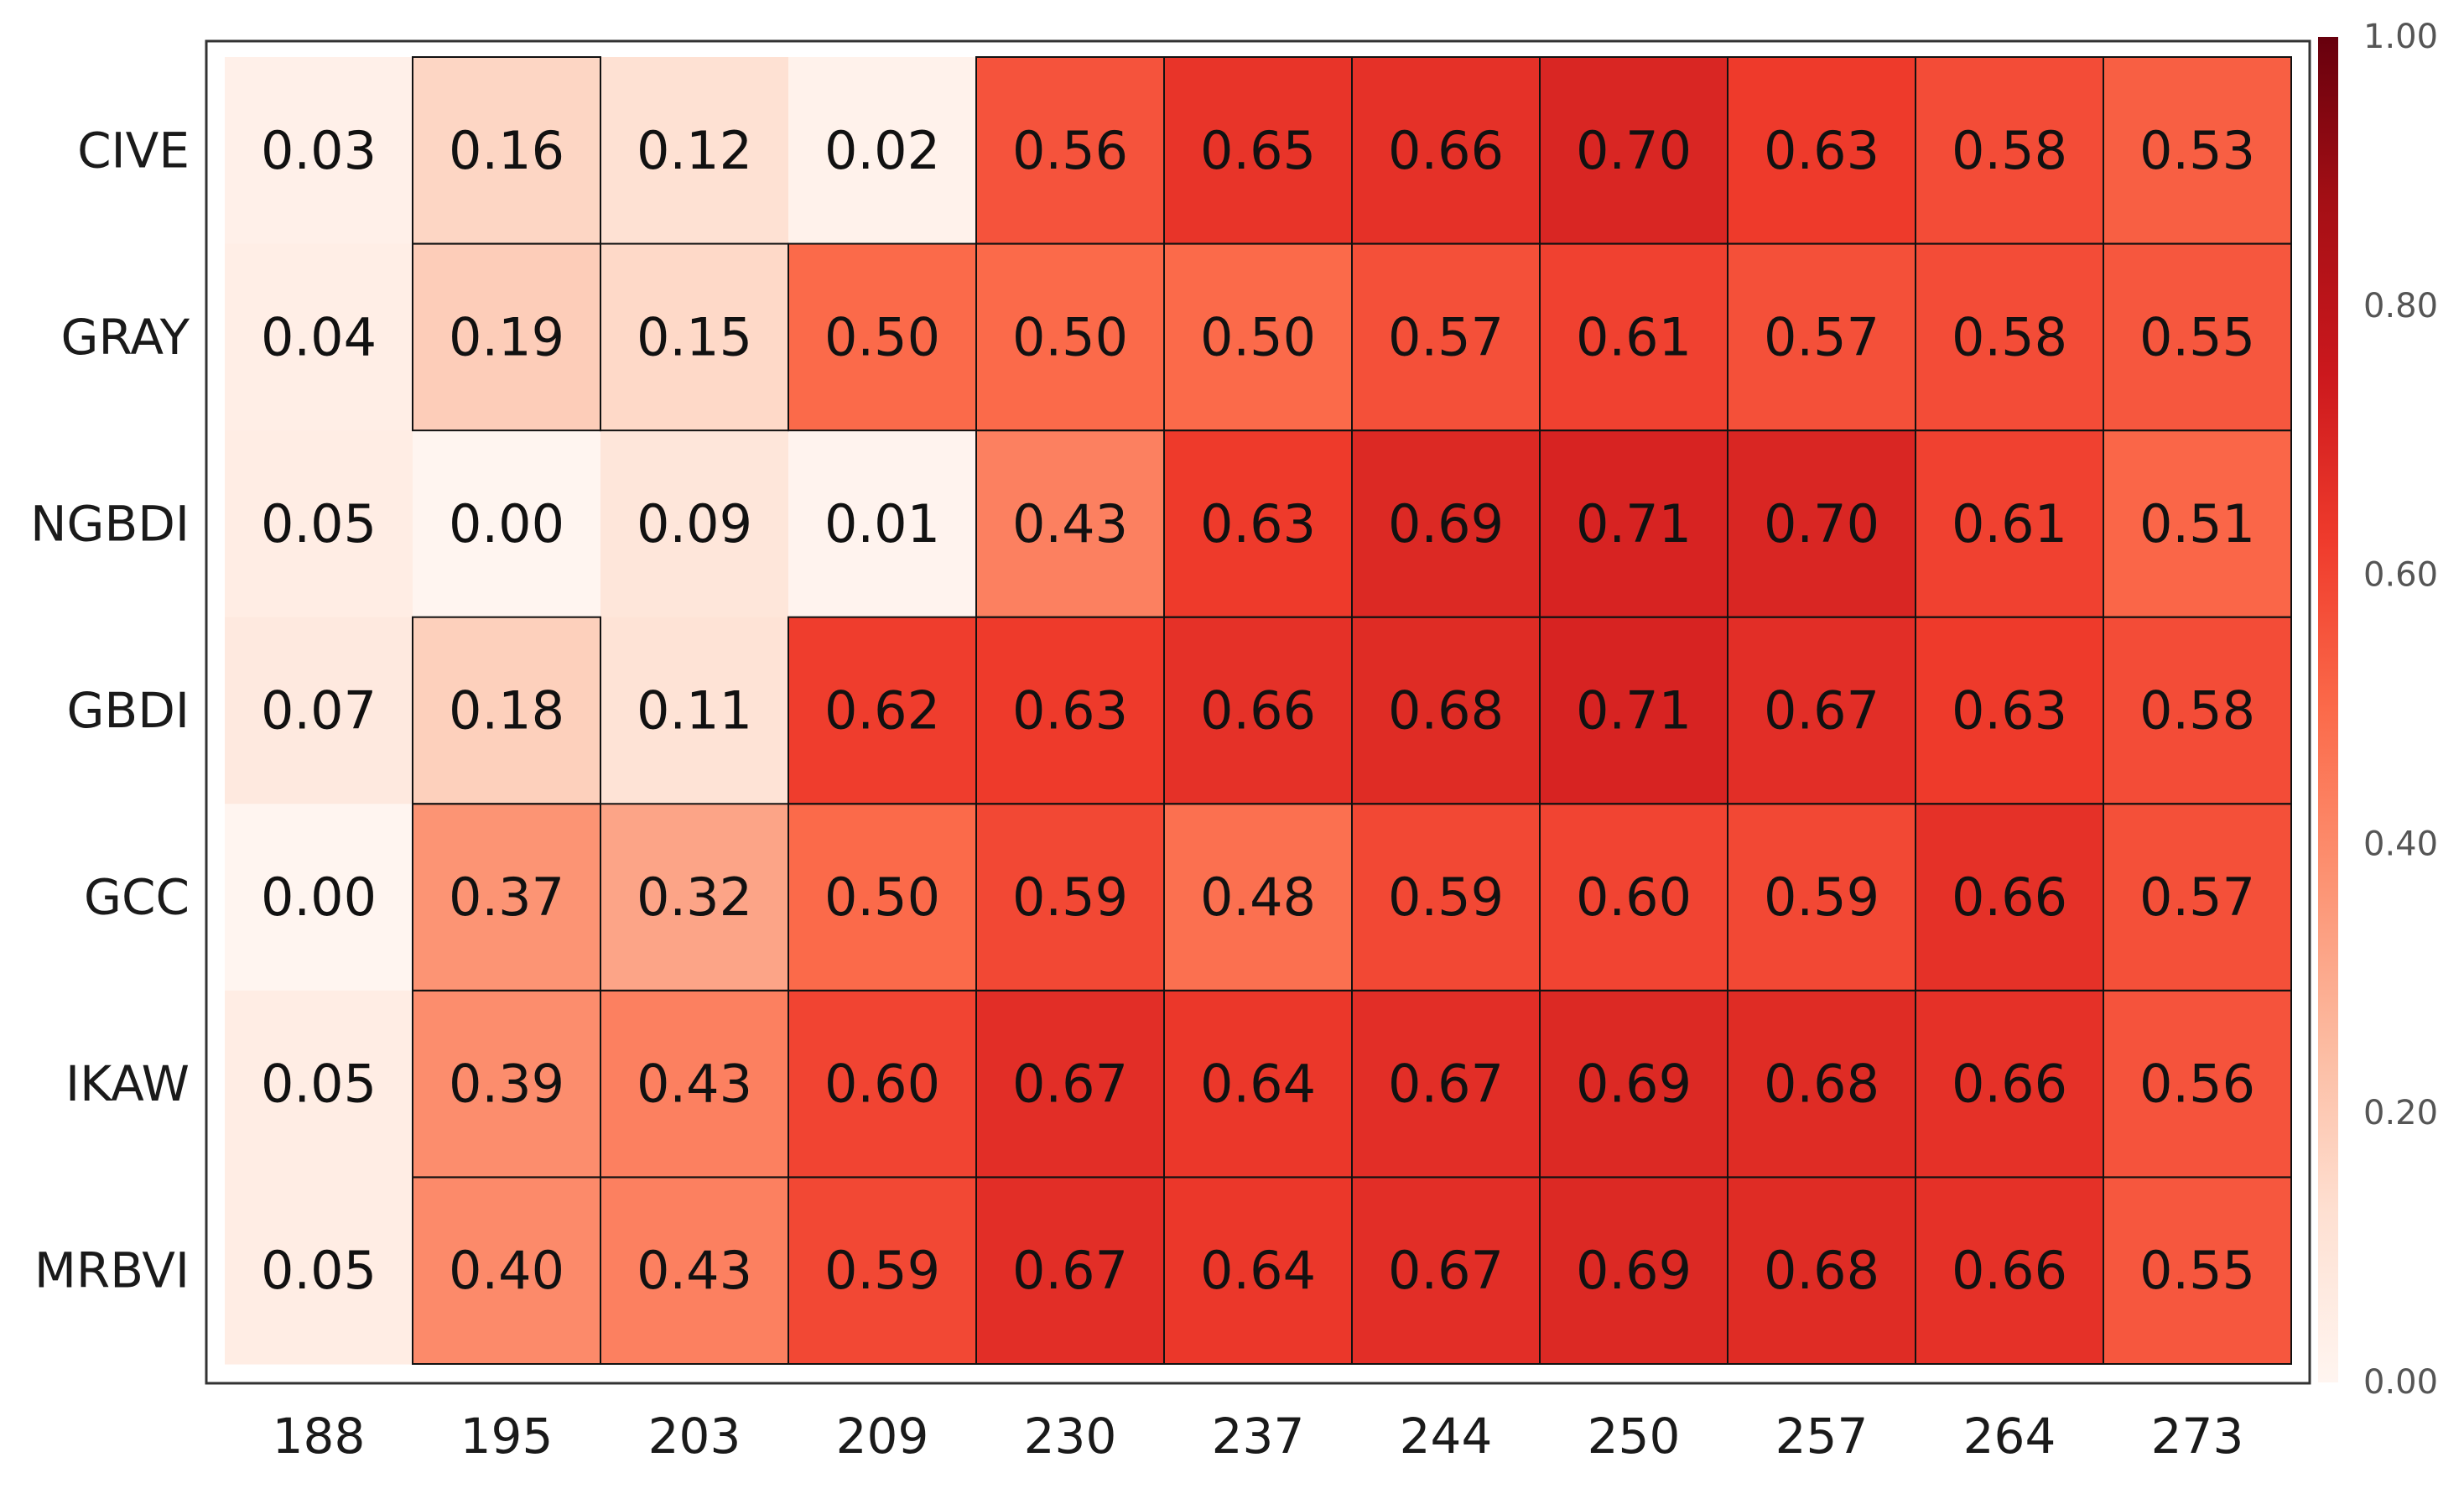  I want to click on cell-value: 0.18, so click(507, 711).